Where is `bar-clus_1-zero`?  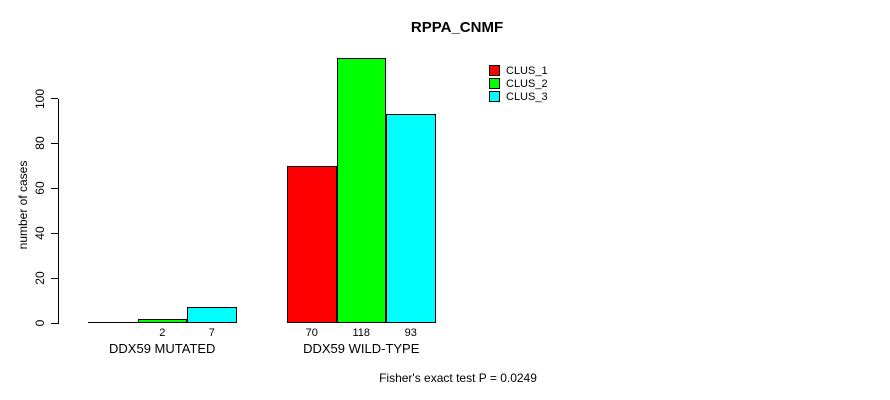 bar-clus_1-zero is located at coordinates (113, 322).